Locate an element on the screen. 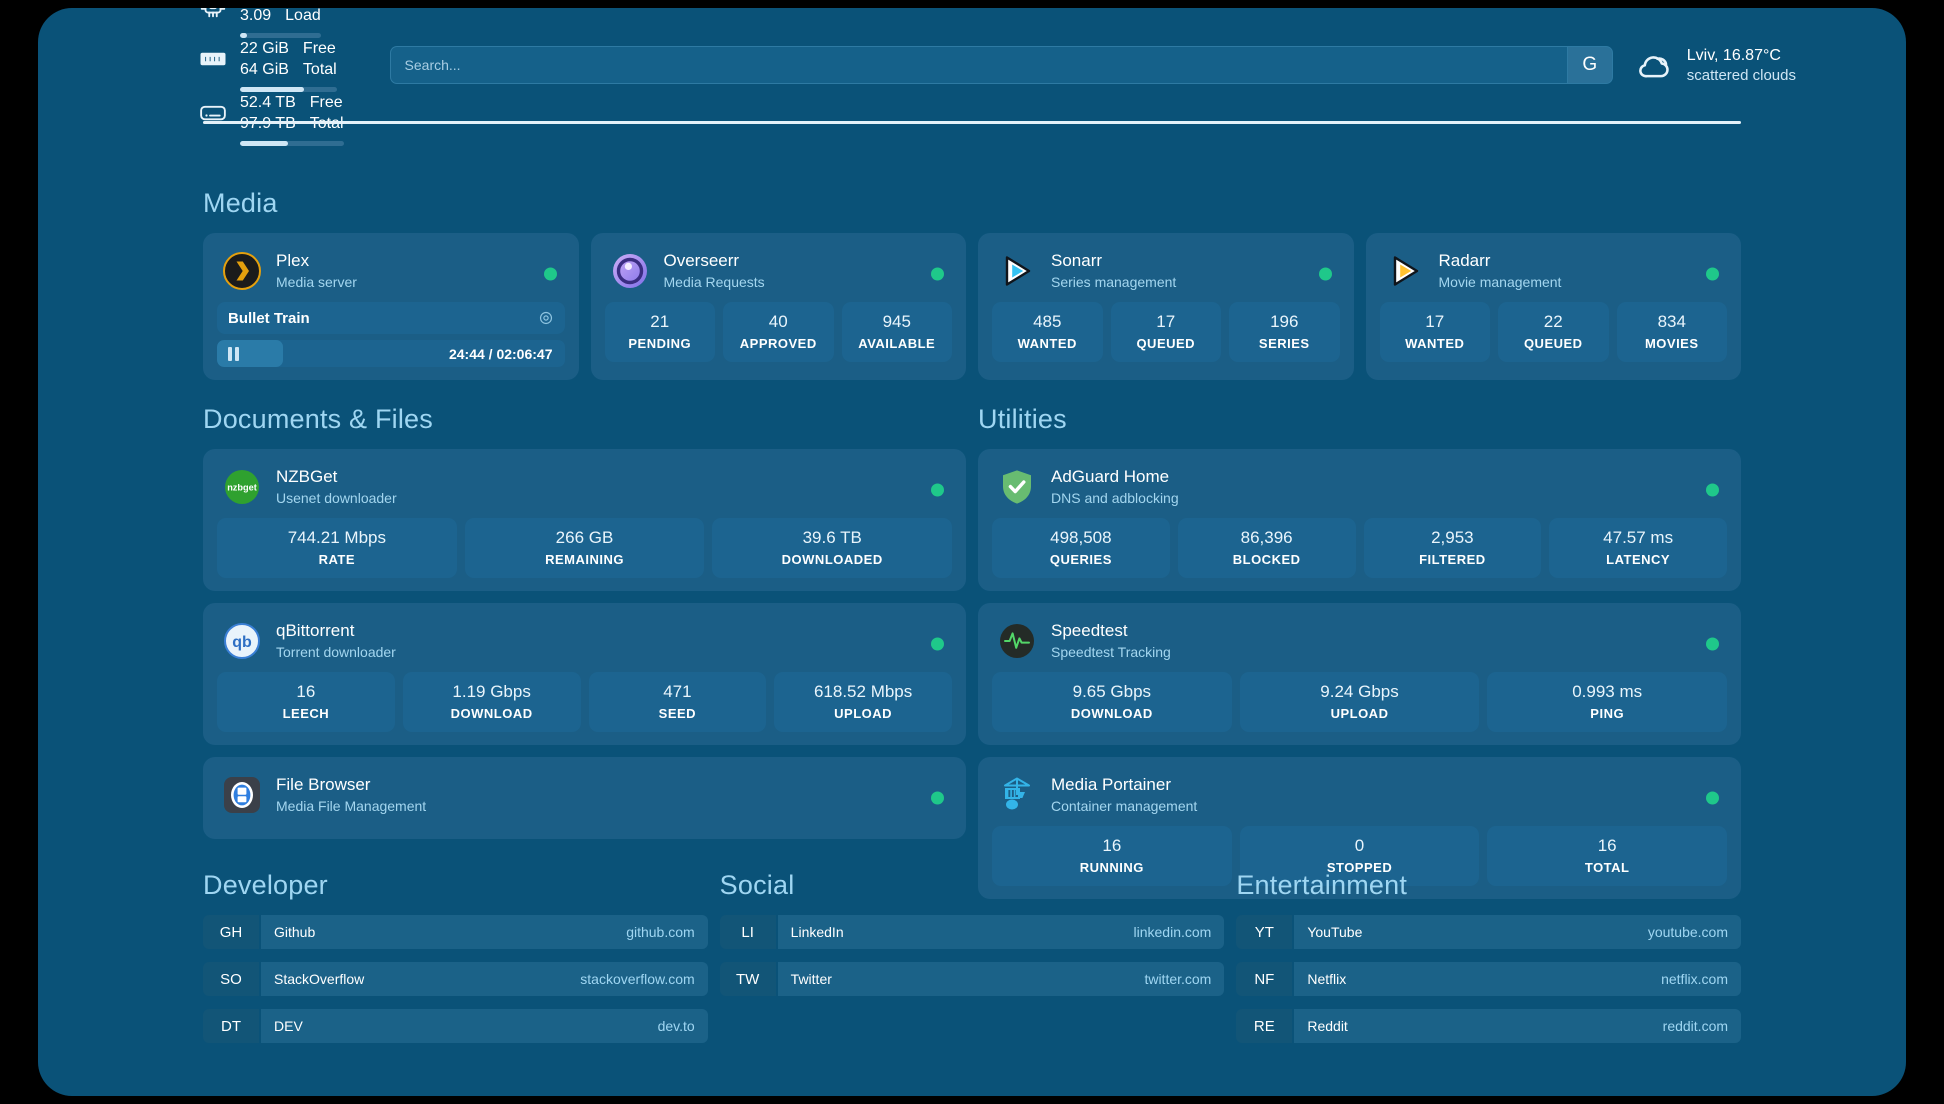 The image size is (1944, 1104). service-stats-row: 17 WANTED 22 QUEUED 834 MOVIES is located at coordinates (1553, 332).